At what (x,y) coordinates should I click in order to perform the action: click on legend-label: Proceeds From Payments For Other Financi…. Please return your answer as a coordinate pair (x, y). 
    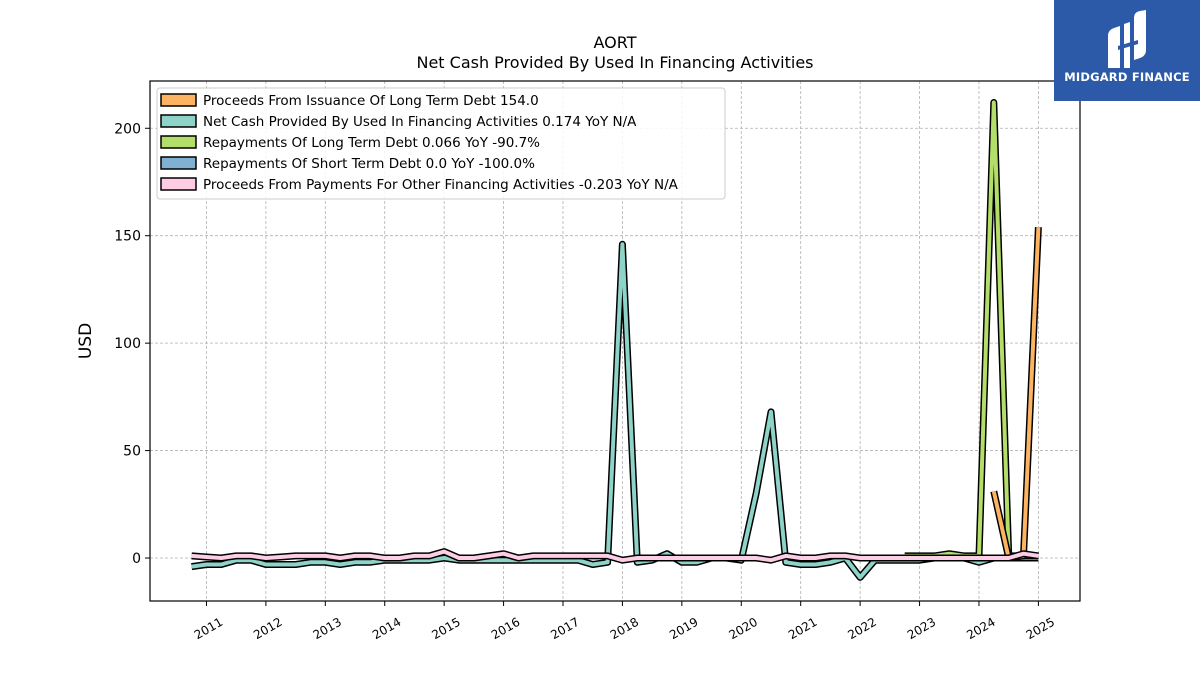
    Looking at the image, I should click on (441, 185).